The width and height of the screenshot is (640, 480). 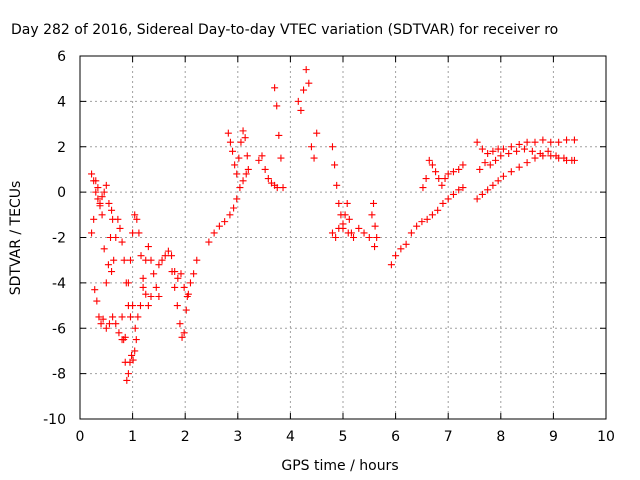 I want to click on x-tick-label: 6, so click(x=395, y=437).